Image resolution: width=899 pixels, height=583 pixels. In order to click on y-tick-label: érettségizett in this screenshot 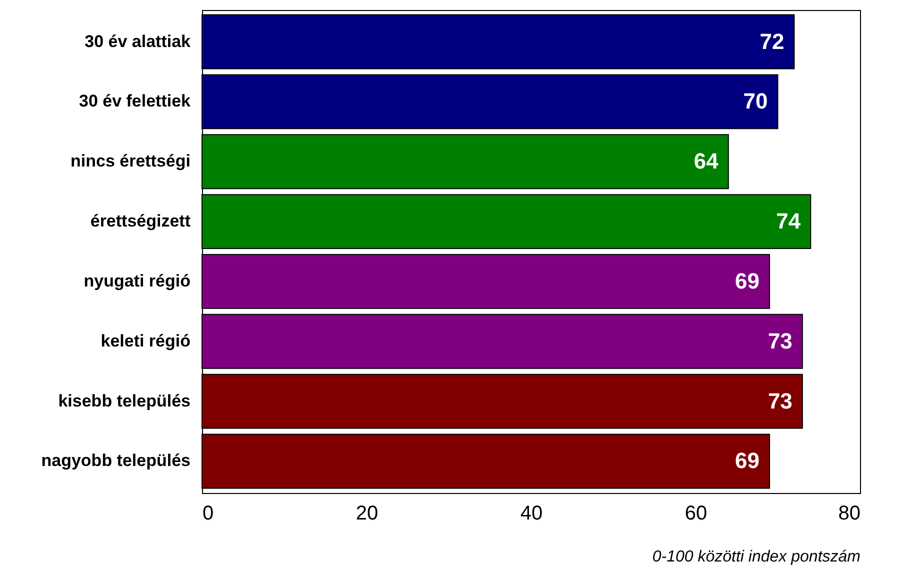, I will do `click(140, 221)`.